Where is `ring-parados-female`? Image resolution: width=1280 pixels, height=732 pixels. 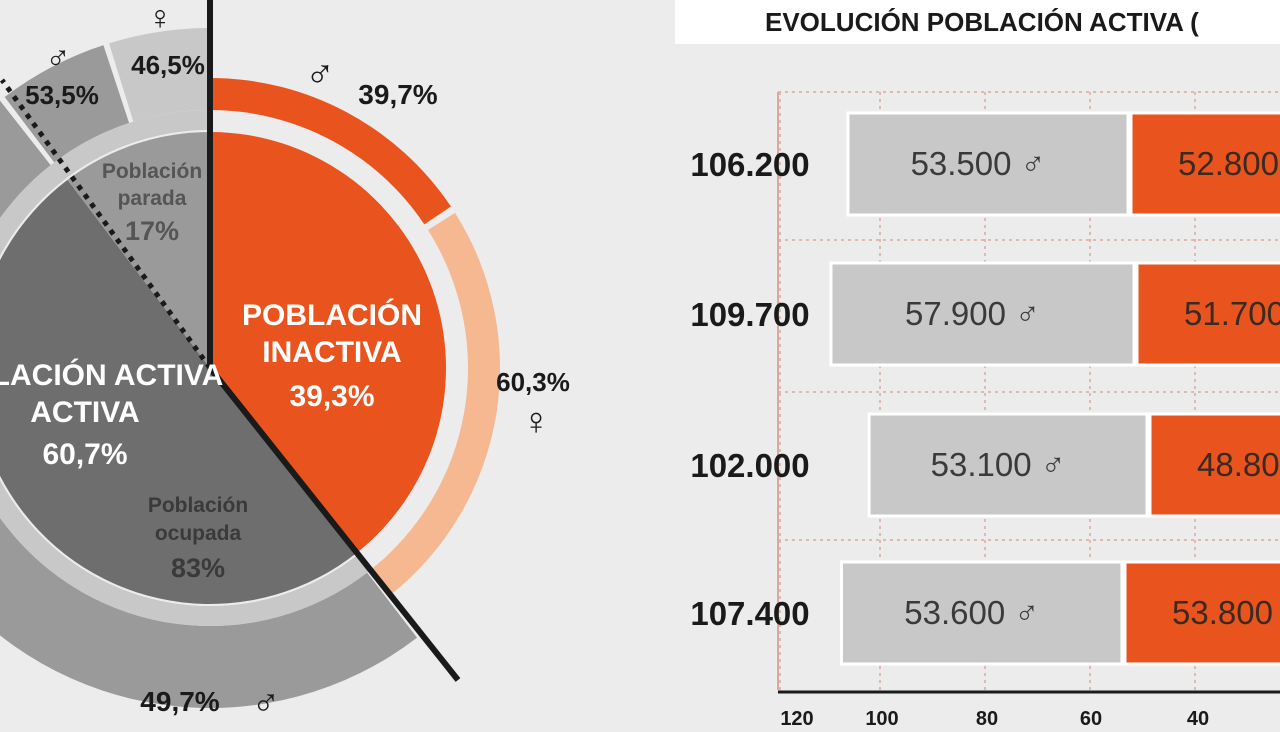 ring-parados-female is located at coordinates (159, 75).